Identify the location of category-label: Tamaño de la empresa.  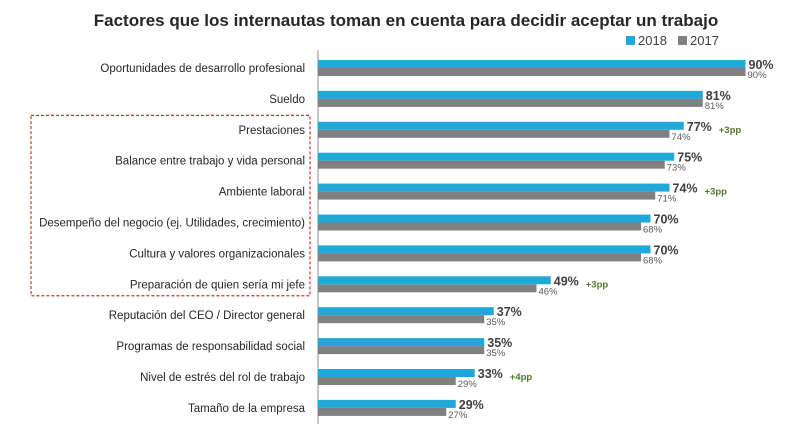
(247, 409).